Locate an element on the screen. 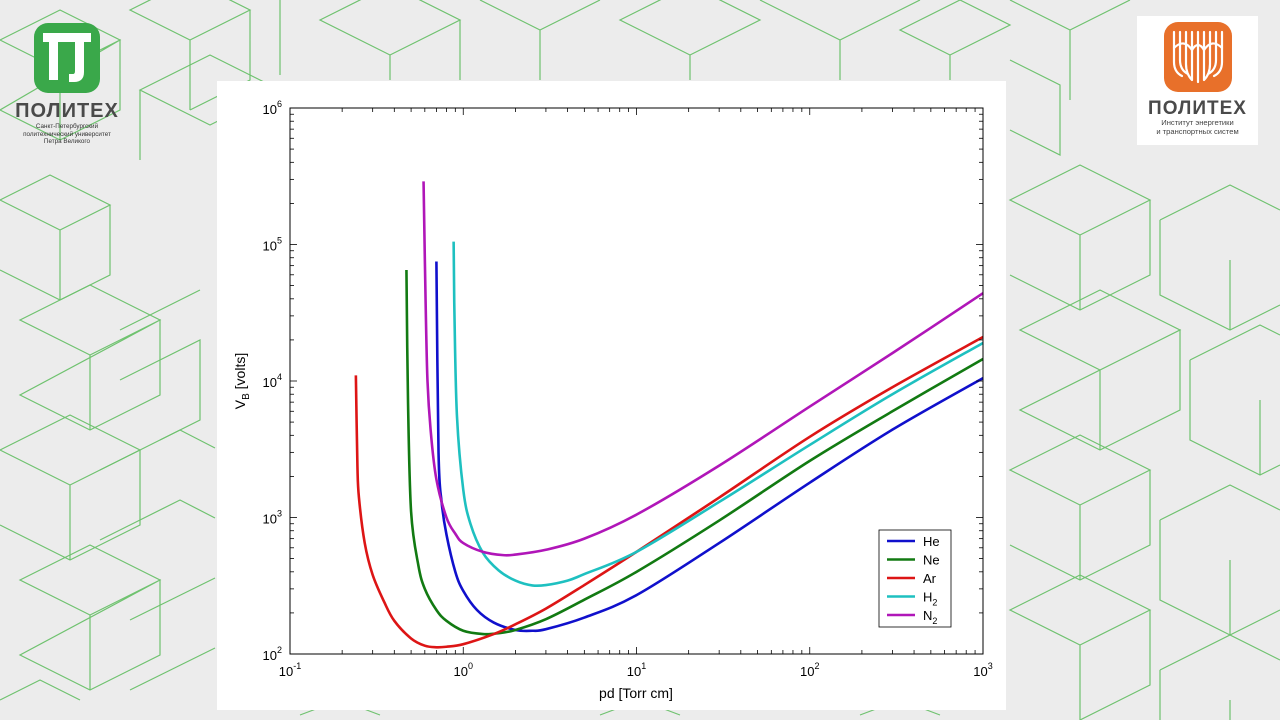  legend-label-main: Ar is located at coordinates (930, 578).